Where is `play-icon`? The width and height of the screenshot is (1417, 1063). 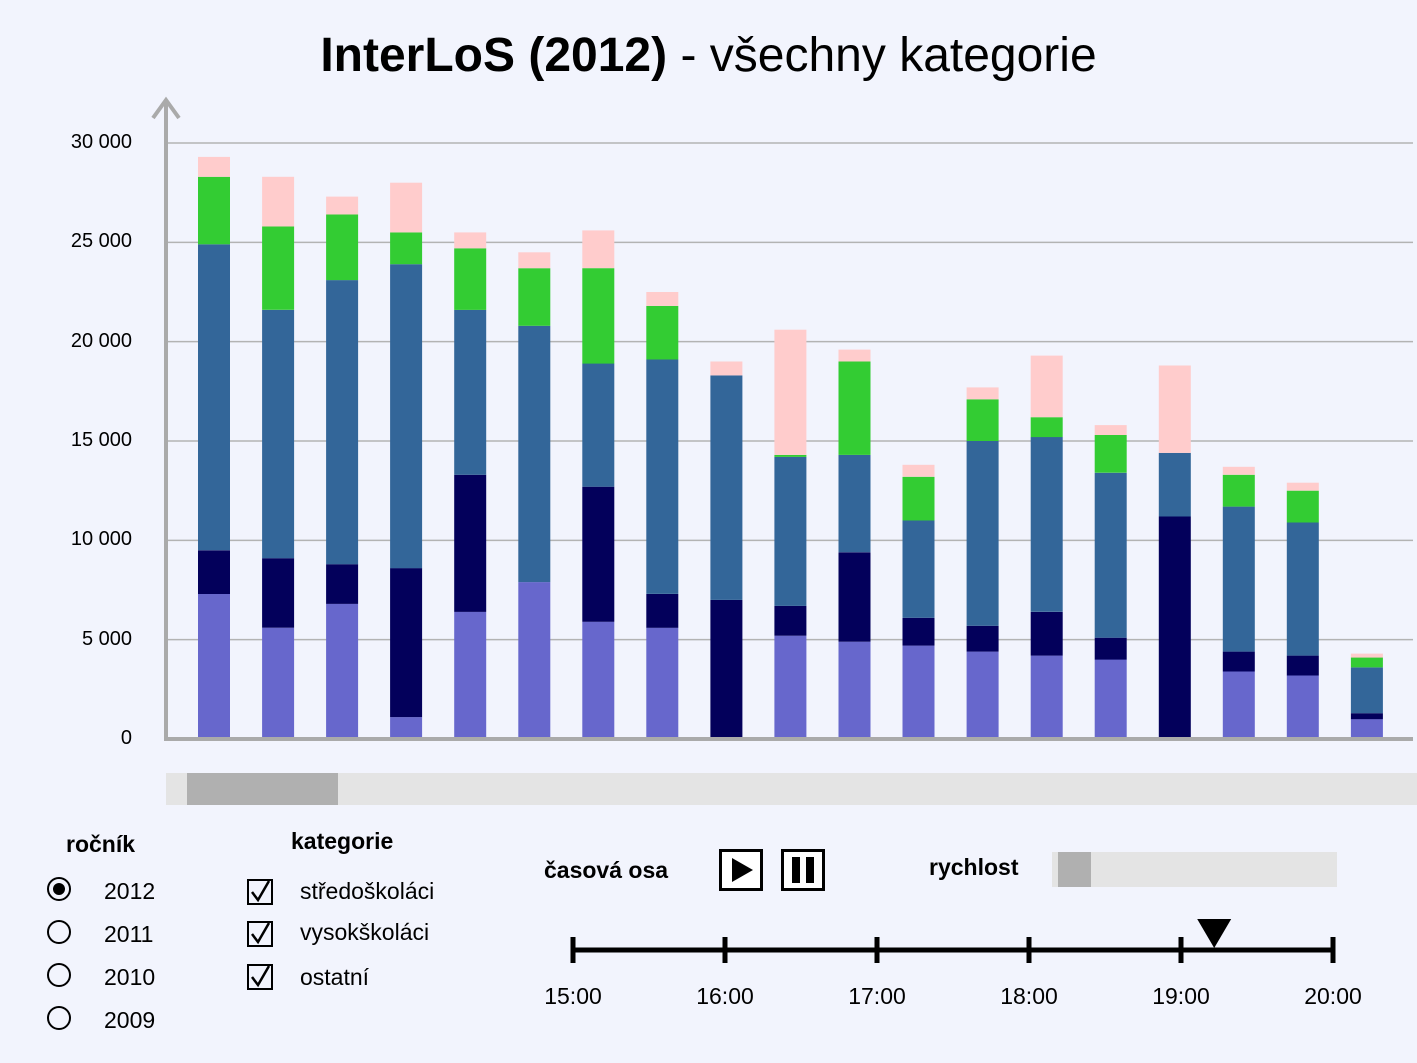 play-icon is located at coordinates (742, 870).